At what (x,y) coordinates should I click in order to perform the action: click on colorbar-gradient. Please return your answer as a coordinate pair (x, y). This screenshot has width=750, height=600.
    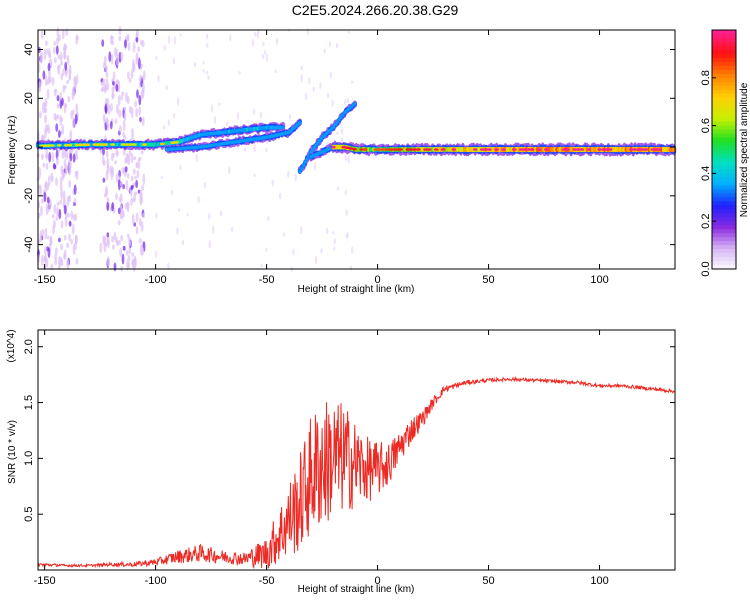
    Looking at the image, I should click on (724, 150).